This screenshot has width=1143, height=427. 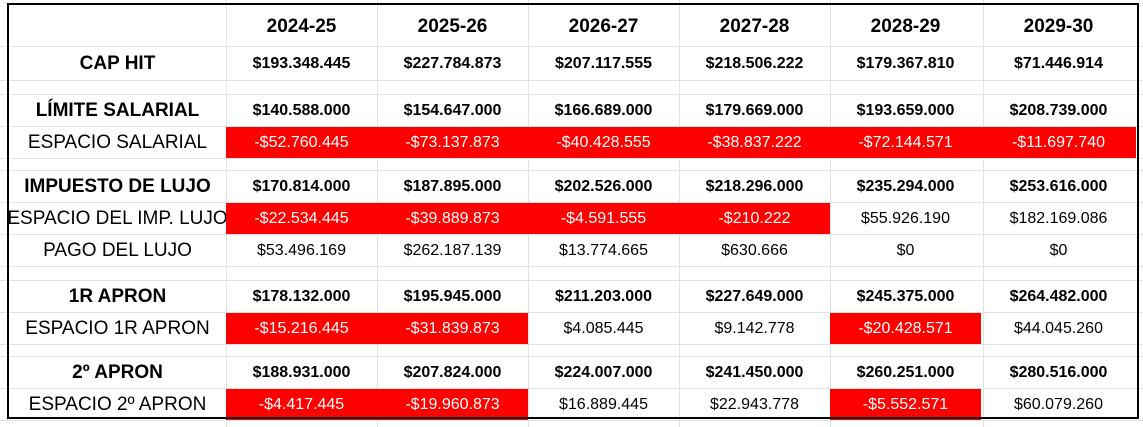 I want to click on value-cell: $253.616.000, so click(x=1058, y=186).